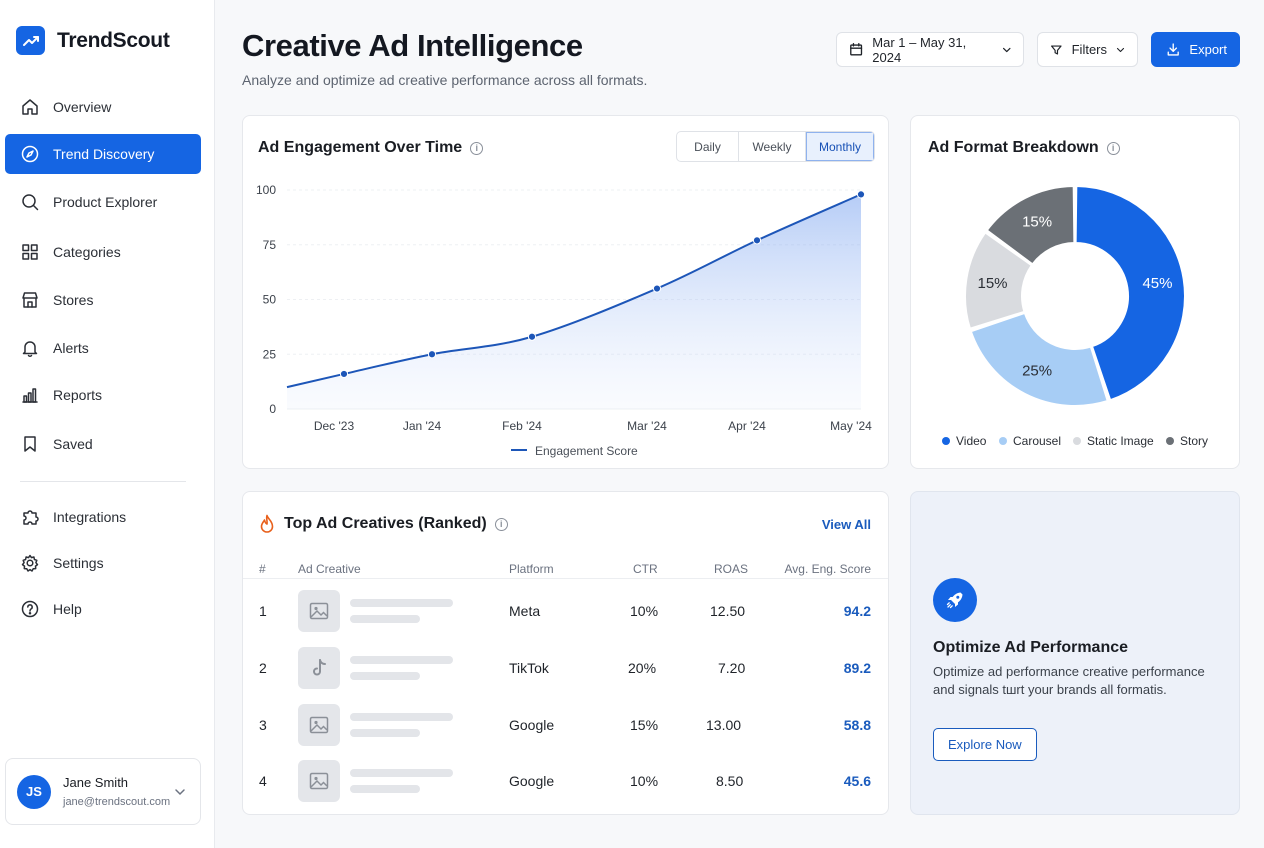 This screenshot has width=1264, height=848. I want to click on row-score: 58.8, so click(857, 725).